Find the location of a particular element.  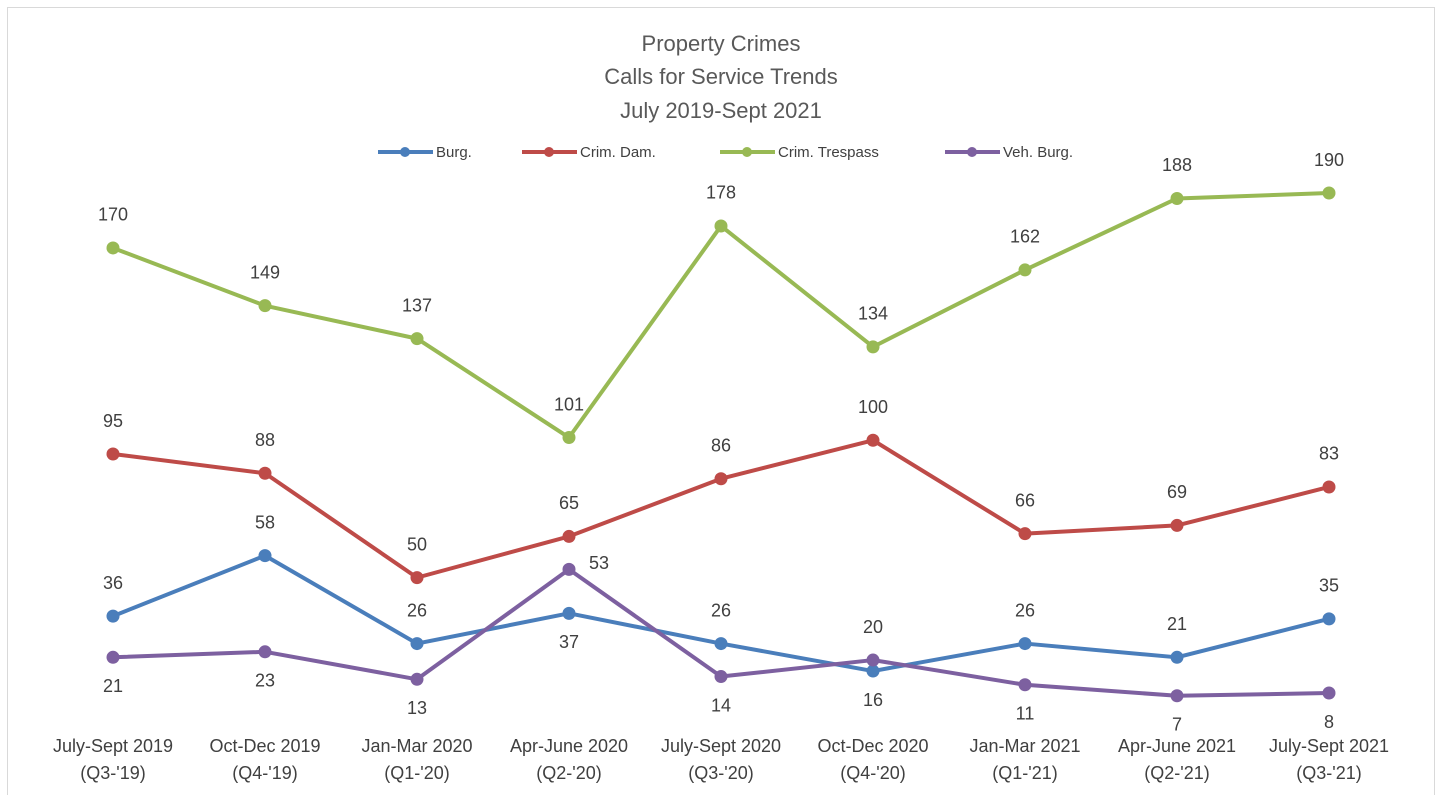

x-tick-label: July-Sept 2021 (Q3-'21) is located at coordinates (1329, 759).